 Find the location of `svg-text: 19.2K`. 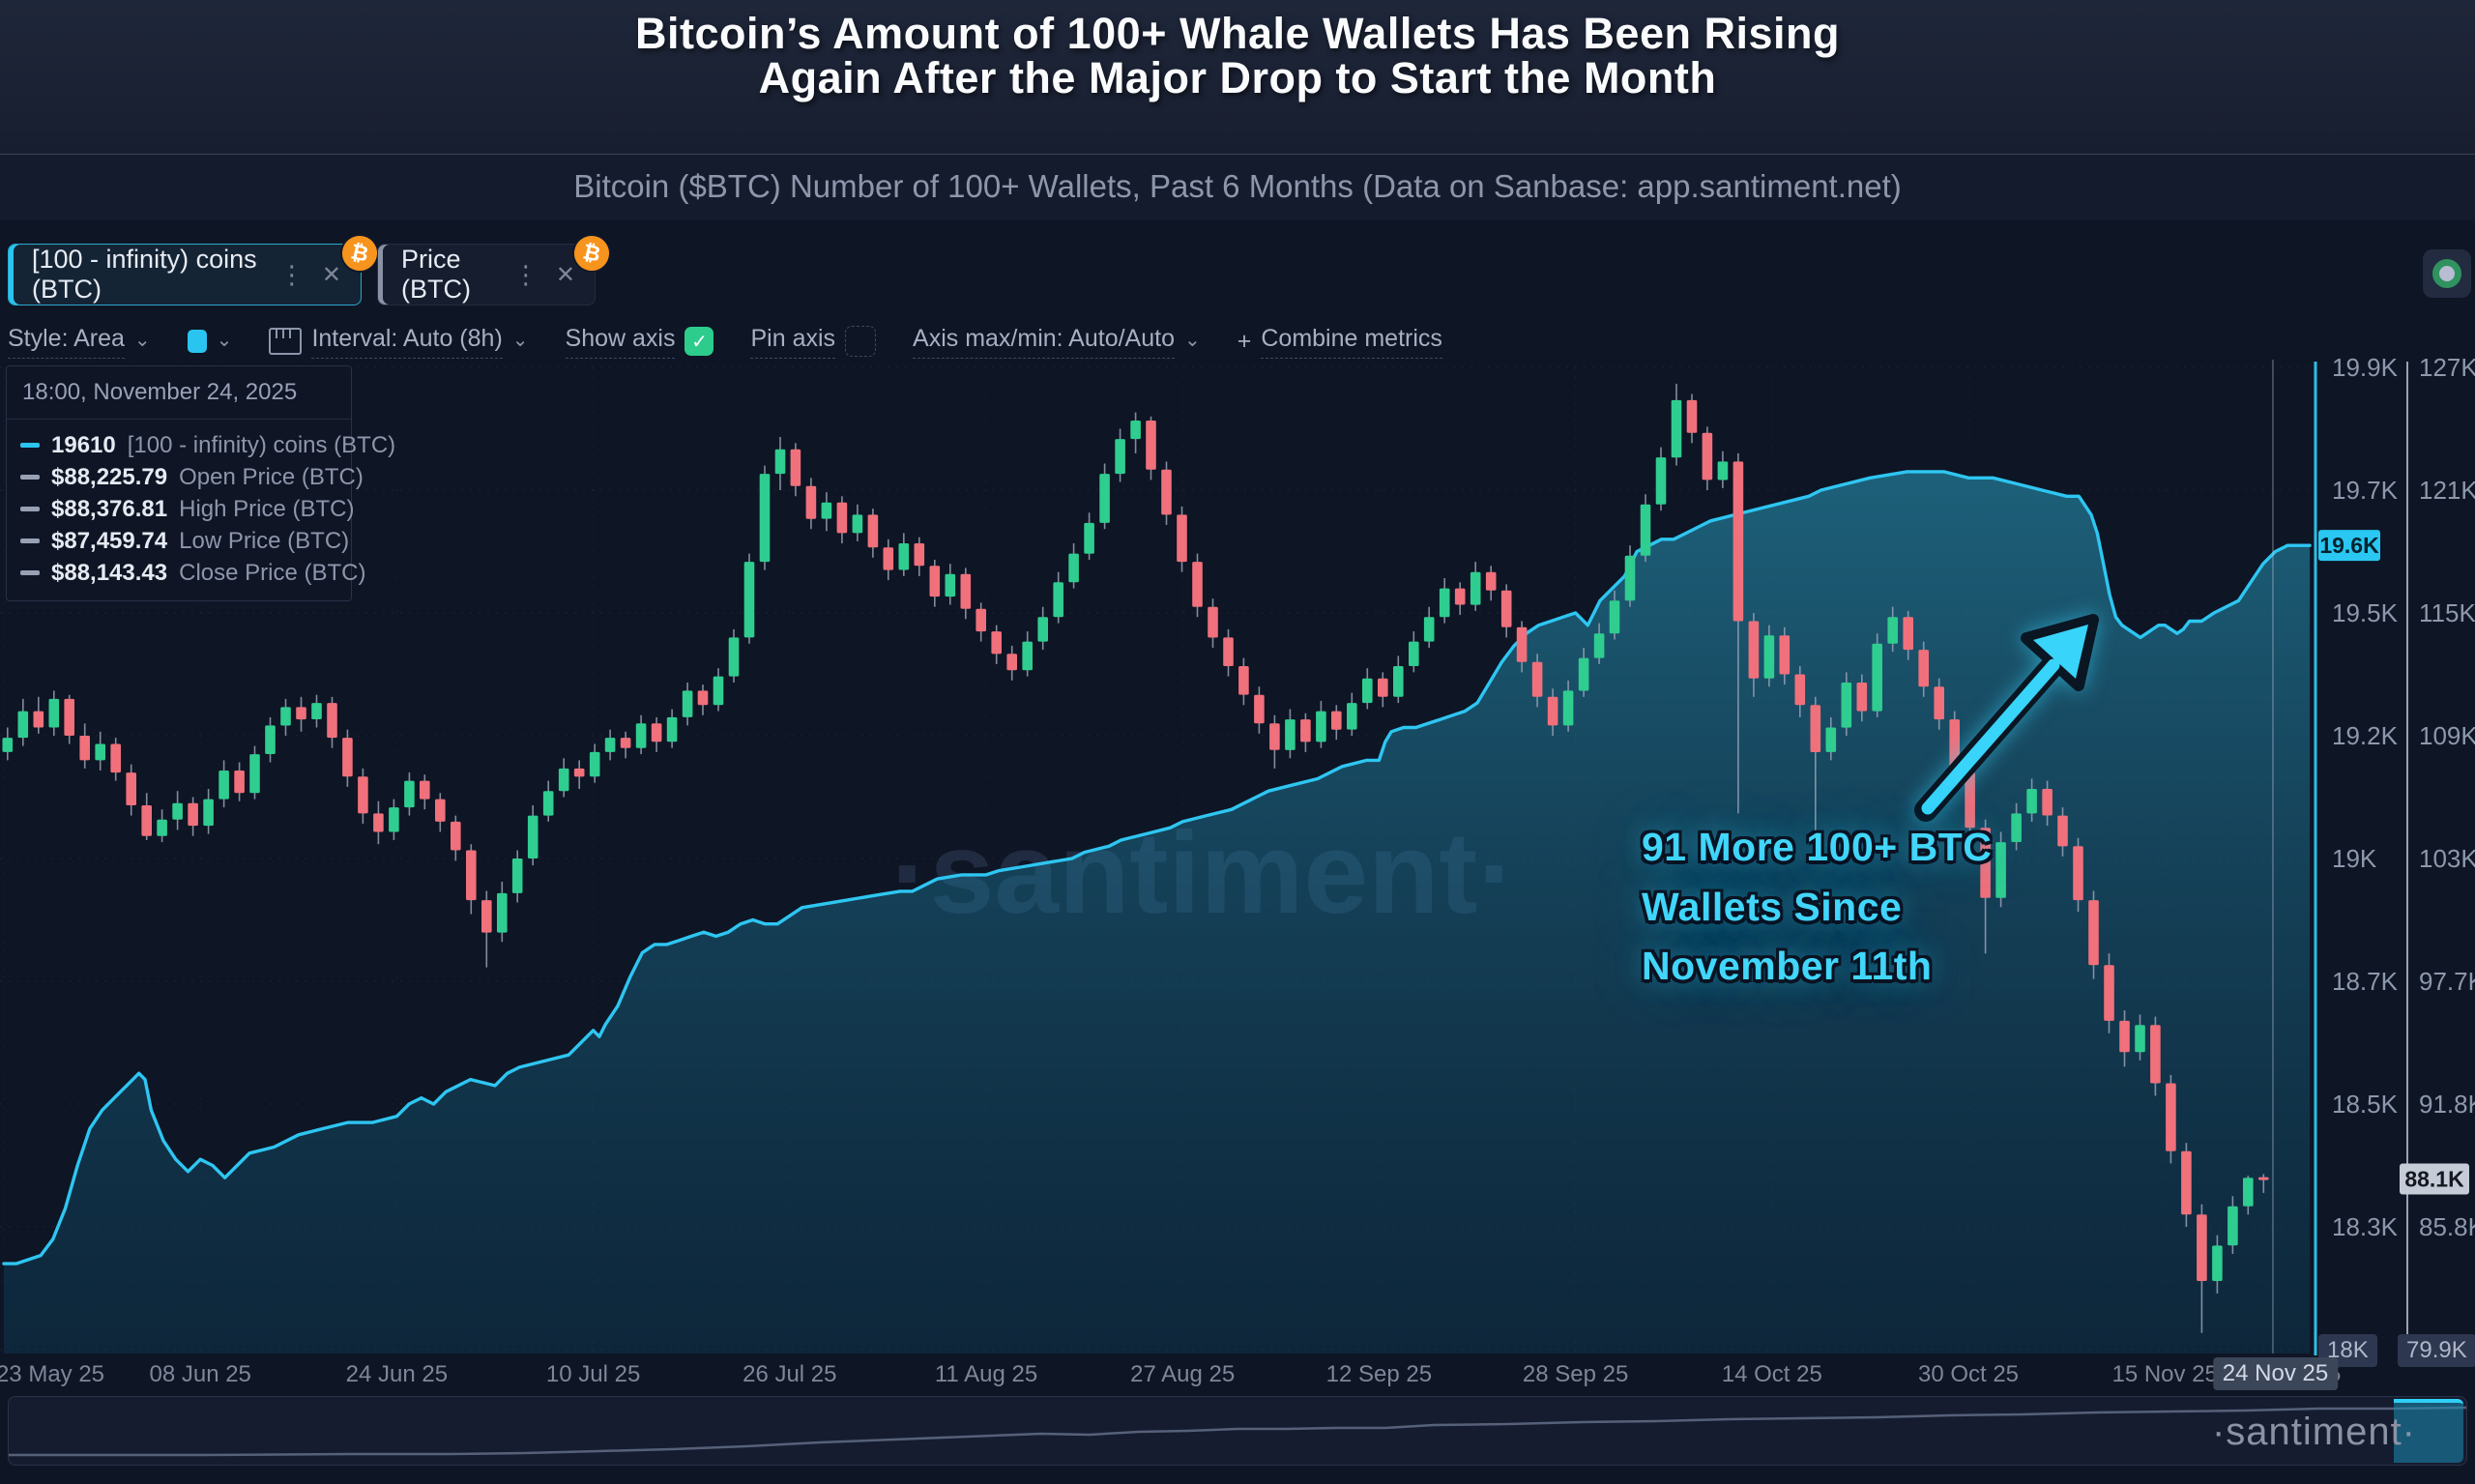

svg-text: 19.2K is located at coordinates (2365, 736).